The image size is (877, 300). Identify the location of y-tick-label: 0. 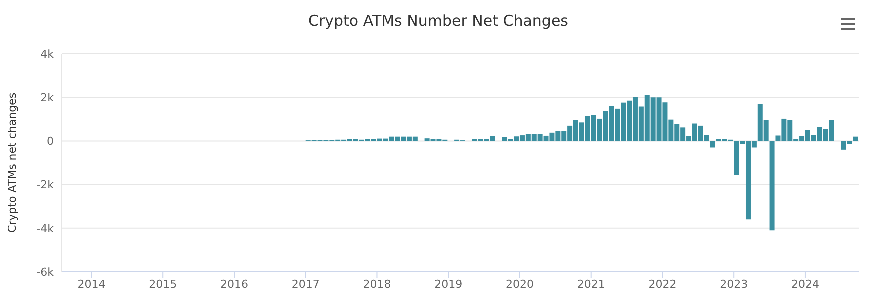
(50, 141).